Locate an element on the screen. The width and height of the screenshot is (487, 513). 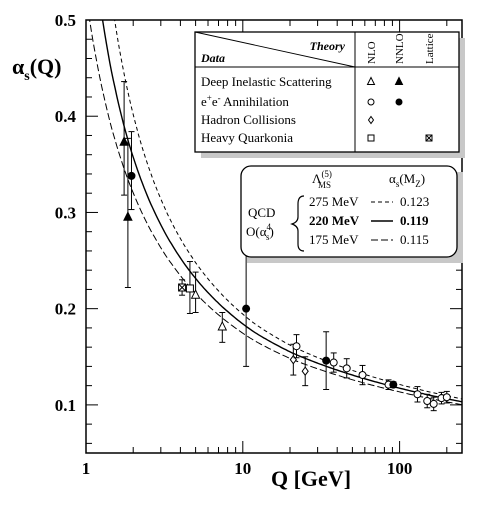
y-tick-label: 0.3 is located at coordinates (65, 212).